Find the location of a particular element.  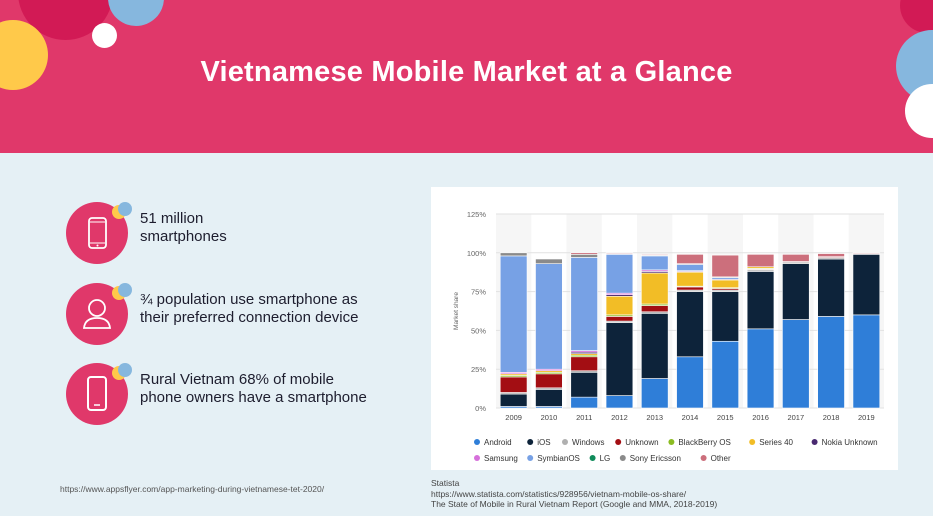

legend-label: Series 40 is located at coordinates (776, 442).